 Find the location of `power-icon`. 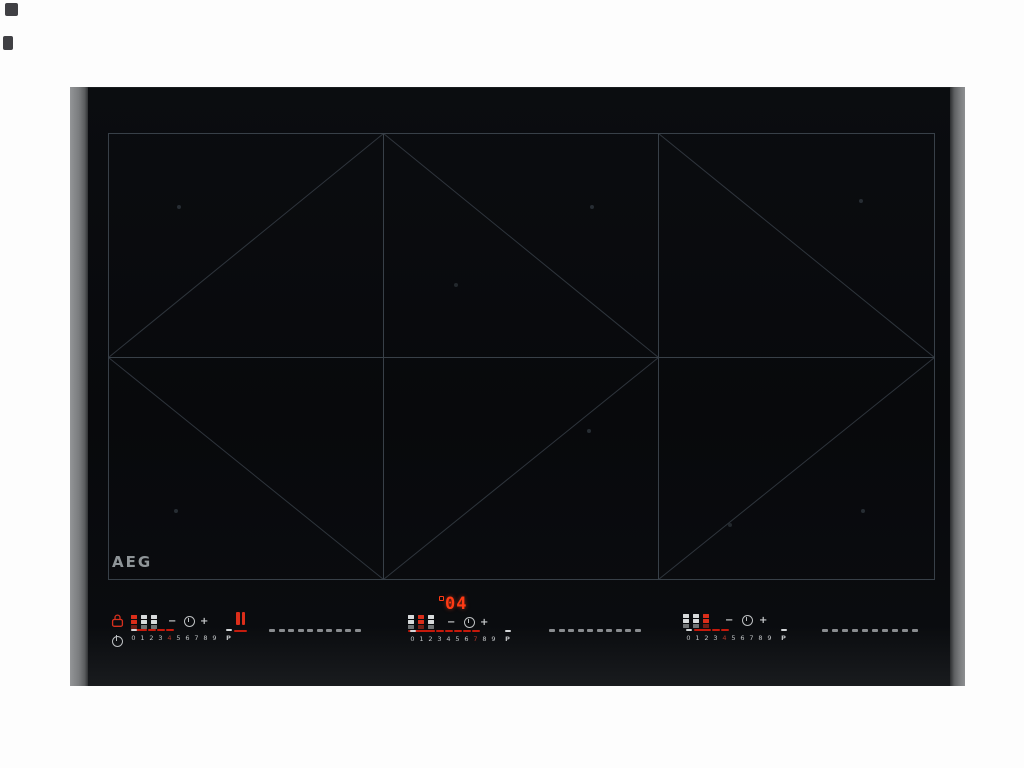

power-icon is located at coordinates (117, 640).